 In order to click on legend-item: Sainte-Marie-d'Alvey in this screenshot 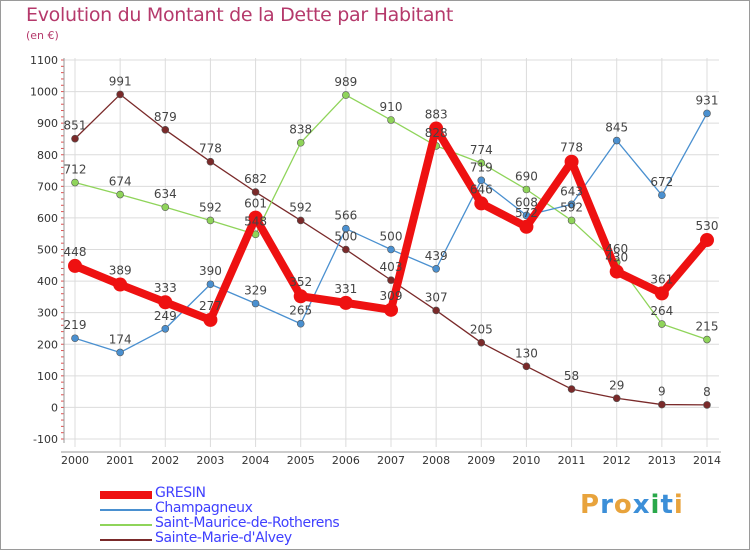, I will do `click(250, 538)`.